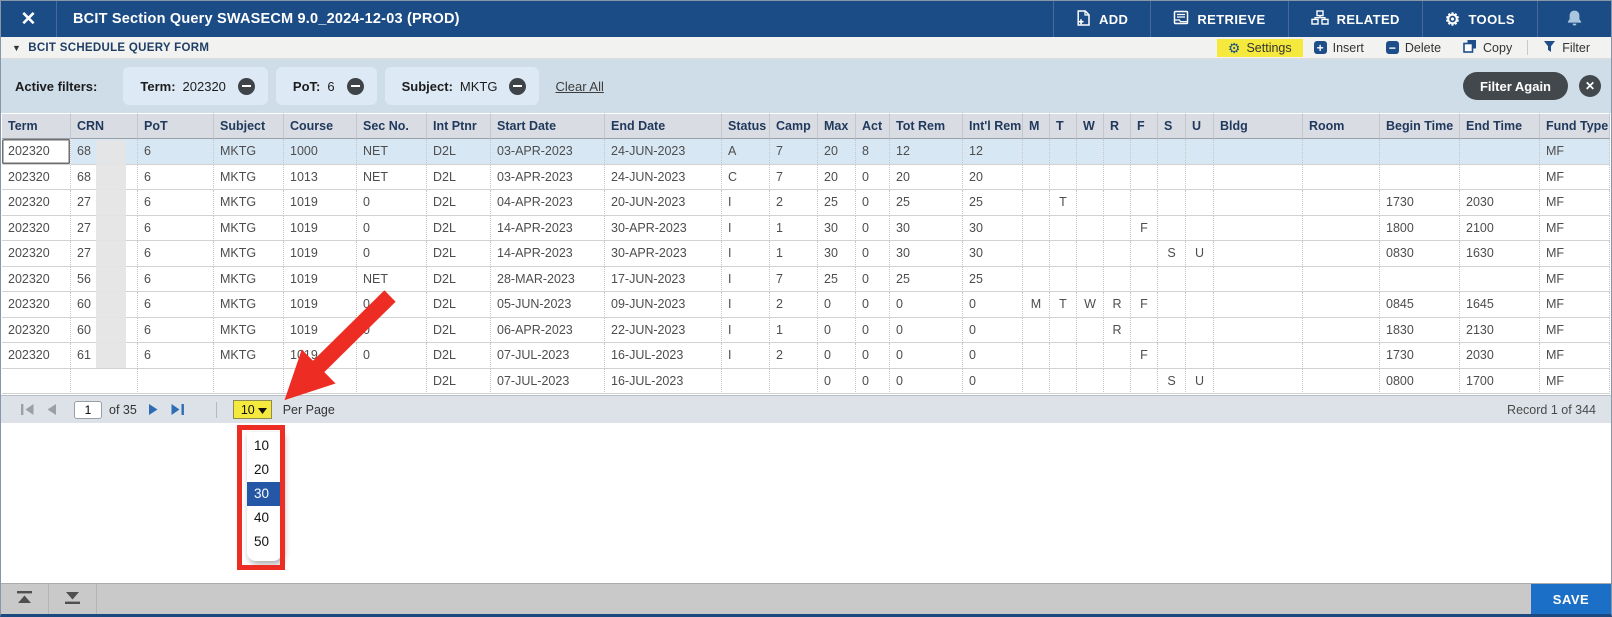 The width and height of the screenshot is (1612, 617). What do you see at coordinates (1117, 305) in the screenshot?
I see `table-cell: R` at bounding box center [1117, 305].